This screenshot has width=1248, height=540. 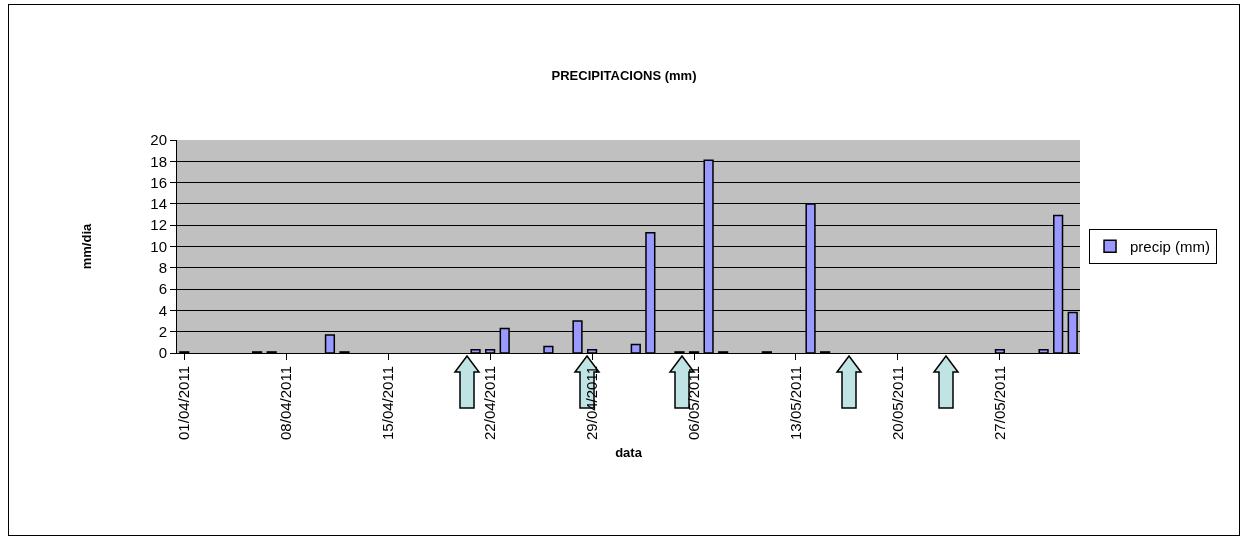 I want to click on y-tick-label: 18, so click(x=158, y=161).